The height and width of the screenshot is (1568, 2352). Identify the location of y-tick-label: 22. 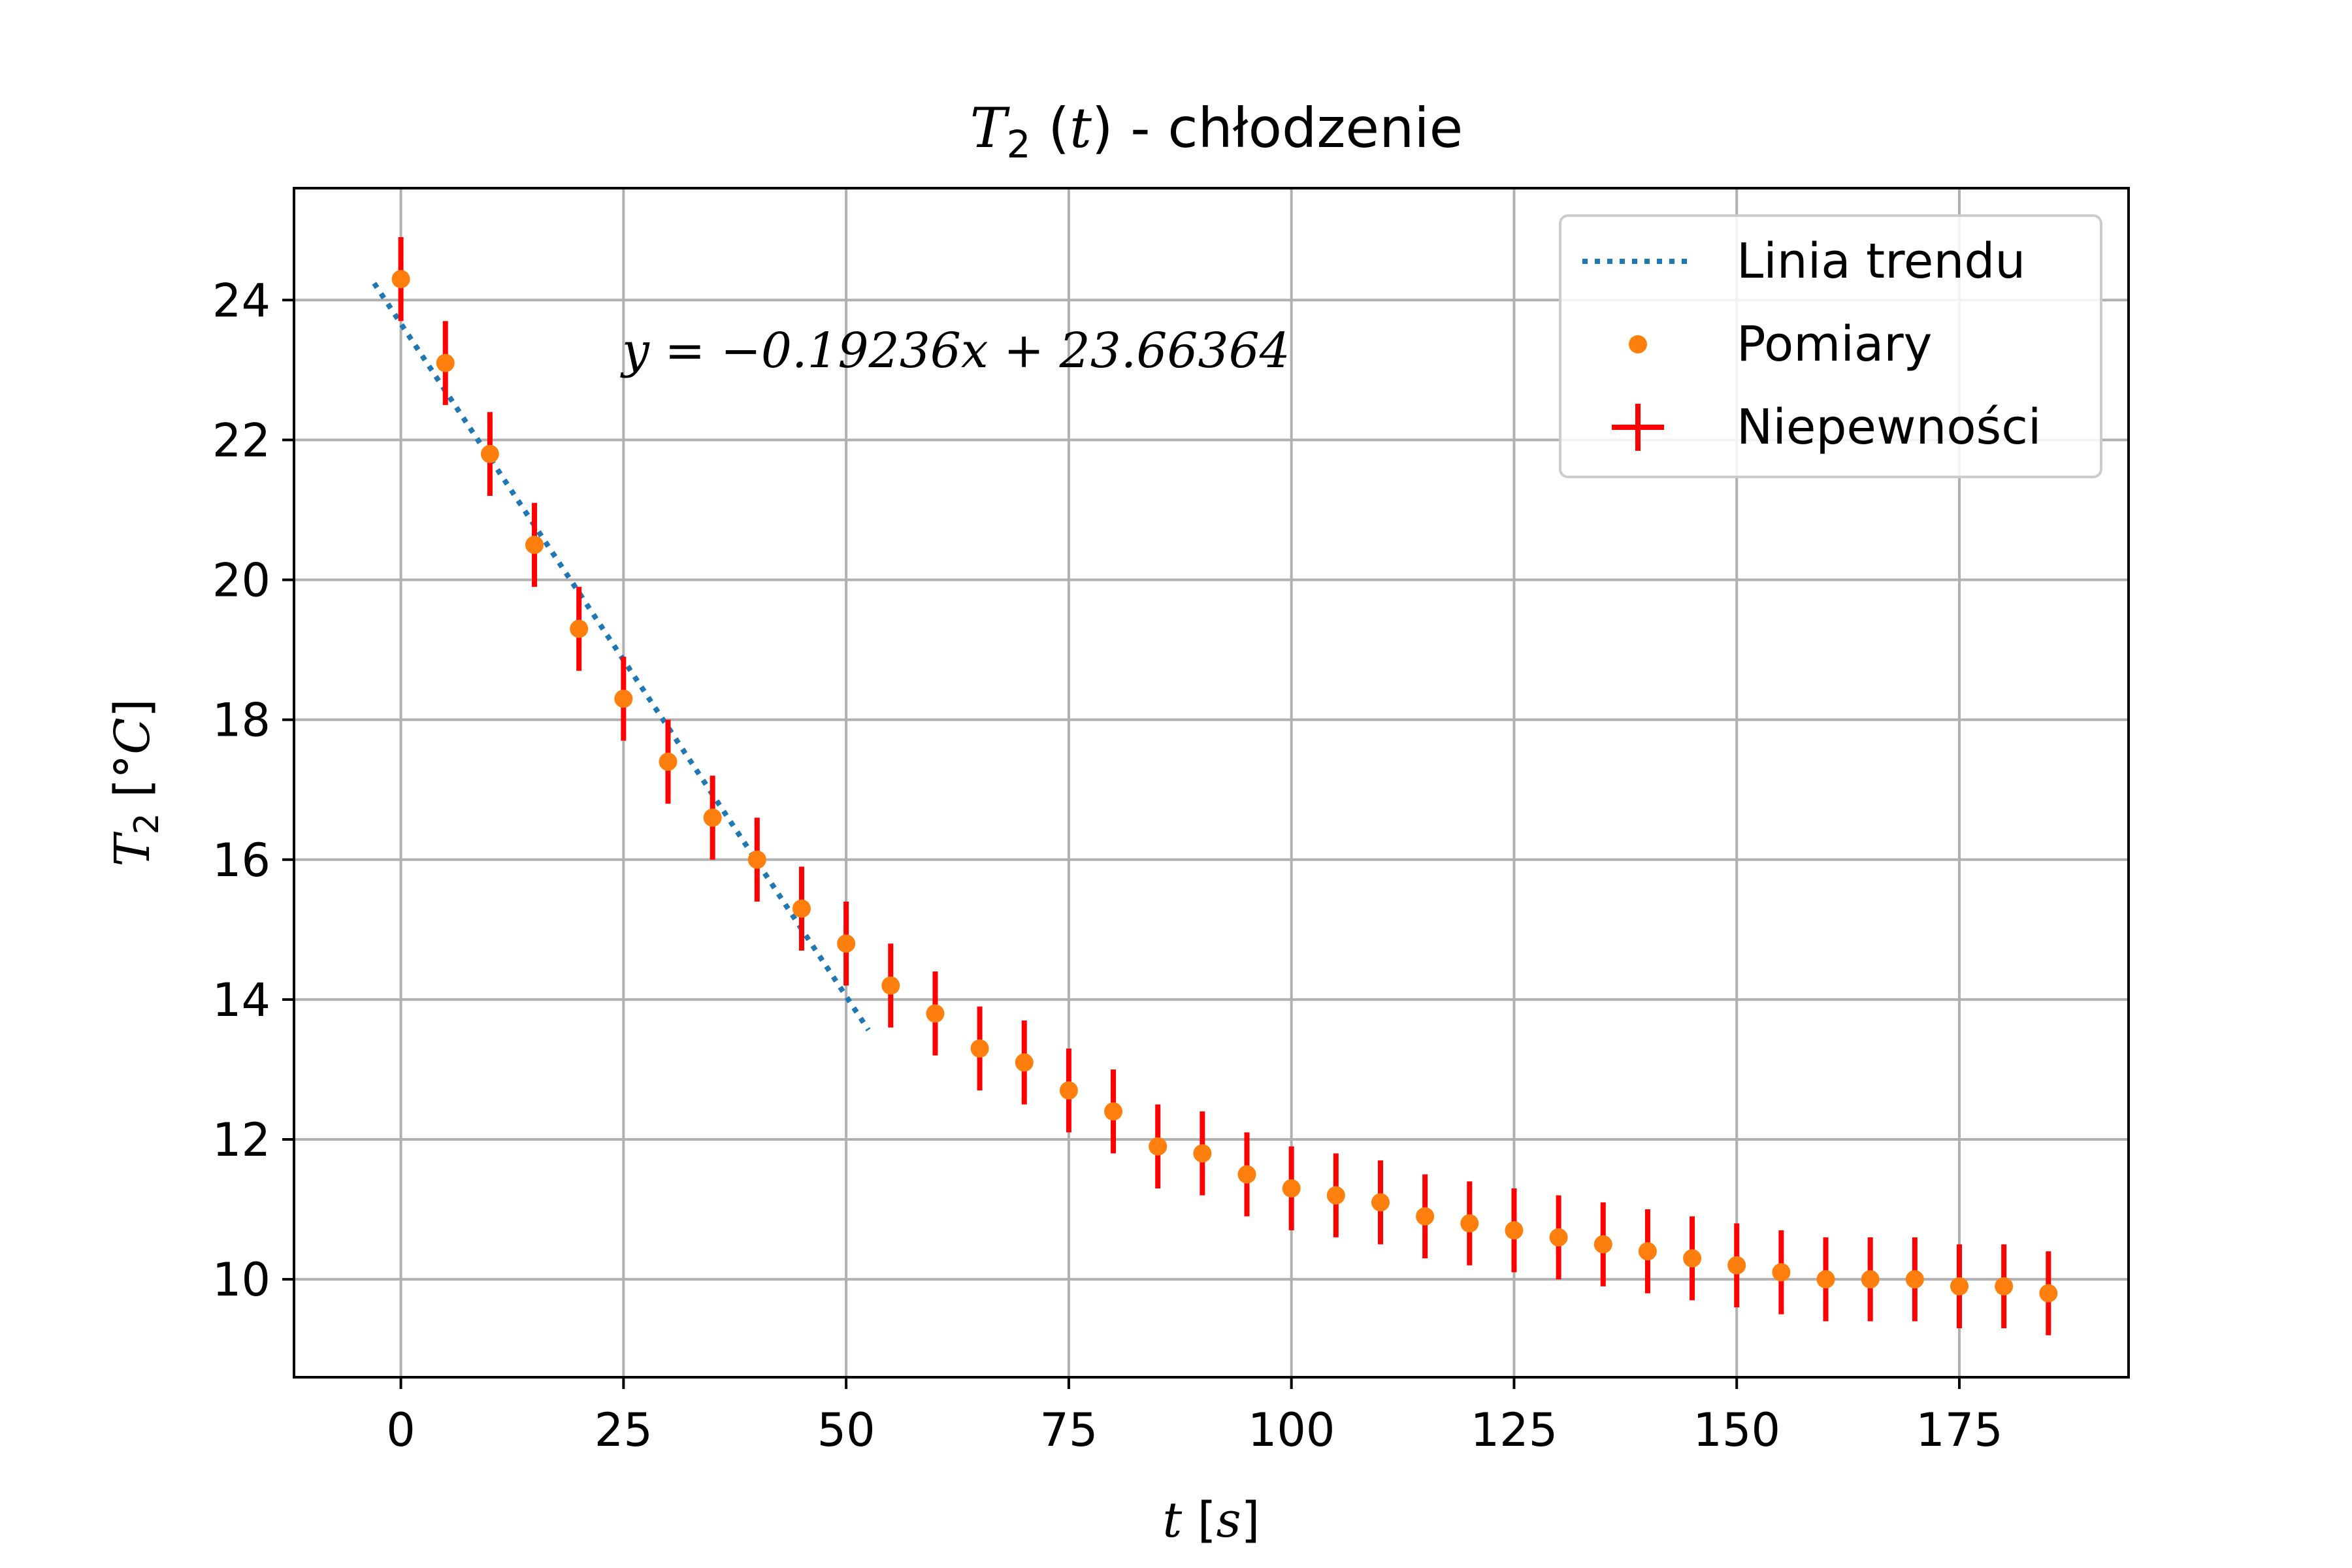
(241, 440).